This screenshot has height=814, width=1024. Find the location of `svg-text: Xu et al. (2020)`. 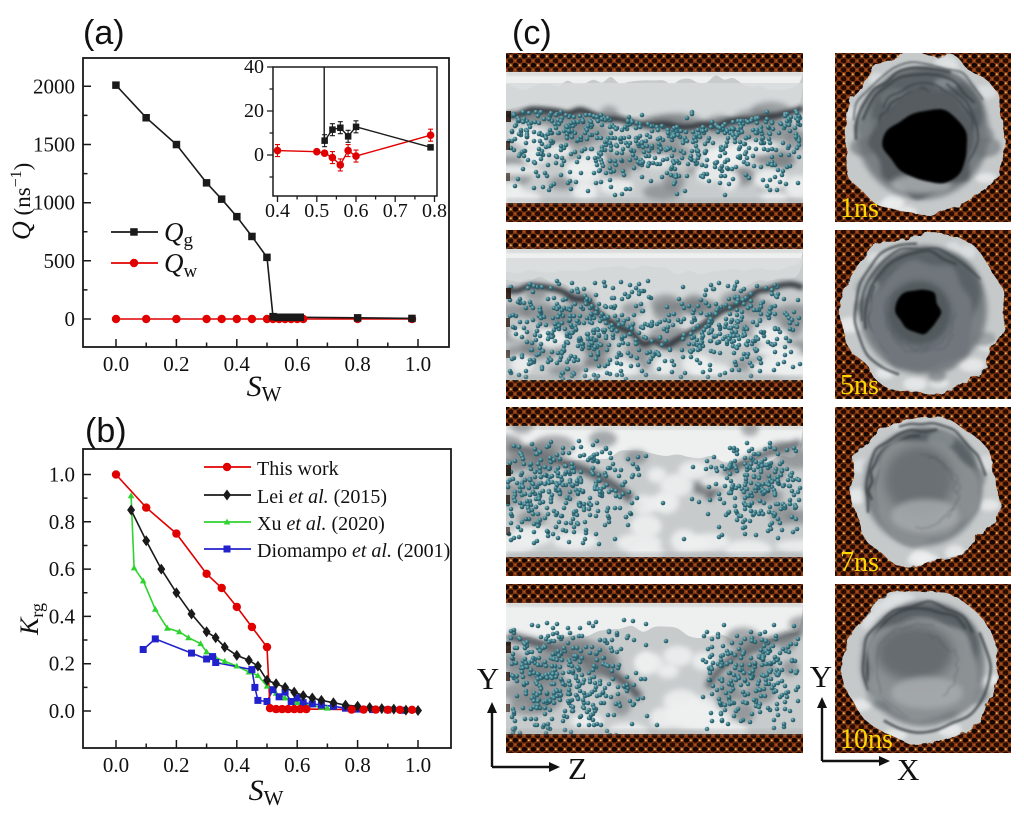

svg-text: Xu et al. (2020) is located at coordinates (321, 524).